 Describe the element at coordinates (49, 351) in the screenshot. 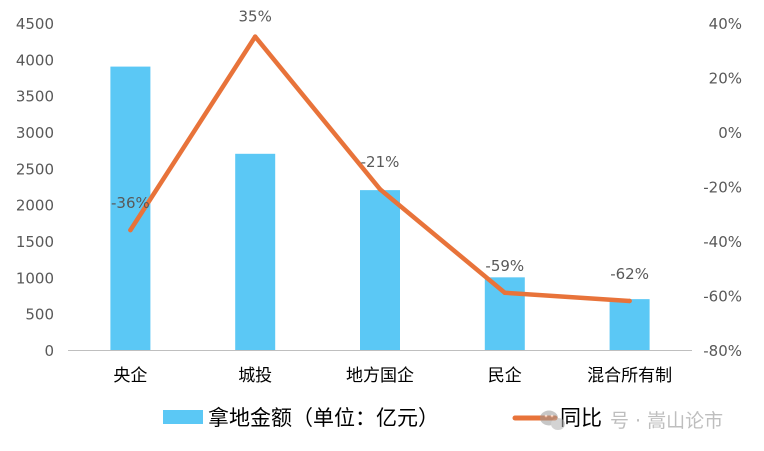

I see `left-tick-label: 0` at that location.